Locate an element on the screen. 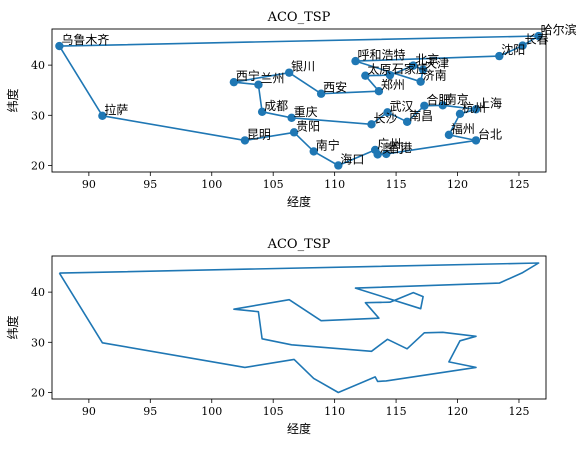 Image resolution: width=578 pixels, height=452 pixels. city-label: 乌鲁木齐 is located at coordinates (85, 39).